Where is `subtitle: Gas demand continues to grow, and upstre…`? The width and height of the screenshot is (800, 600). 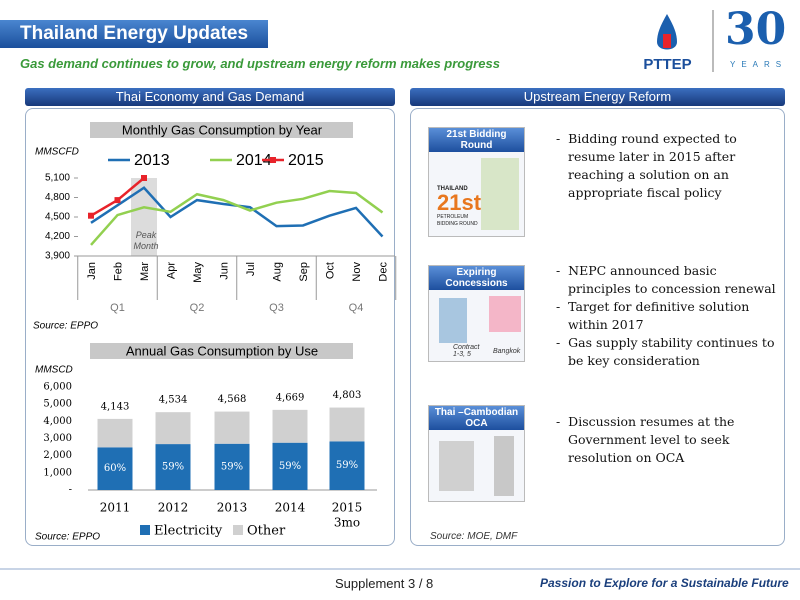 subtitle: Gas demand continues to grow, and upstre… is located at coordinates (260, 63).